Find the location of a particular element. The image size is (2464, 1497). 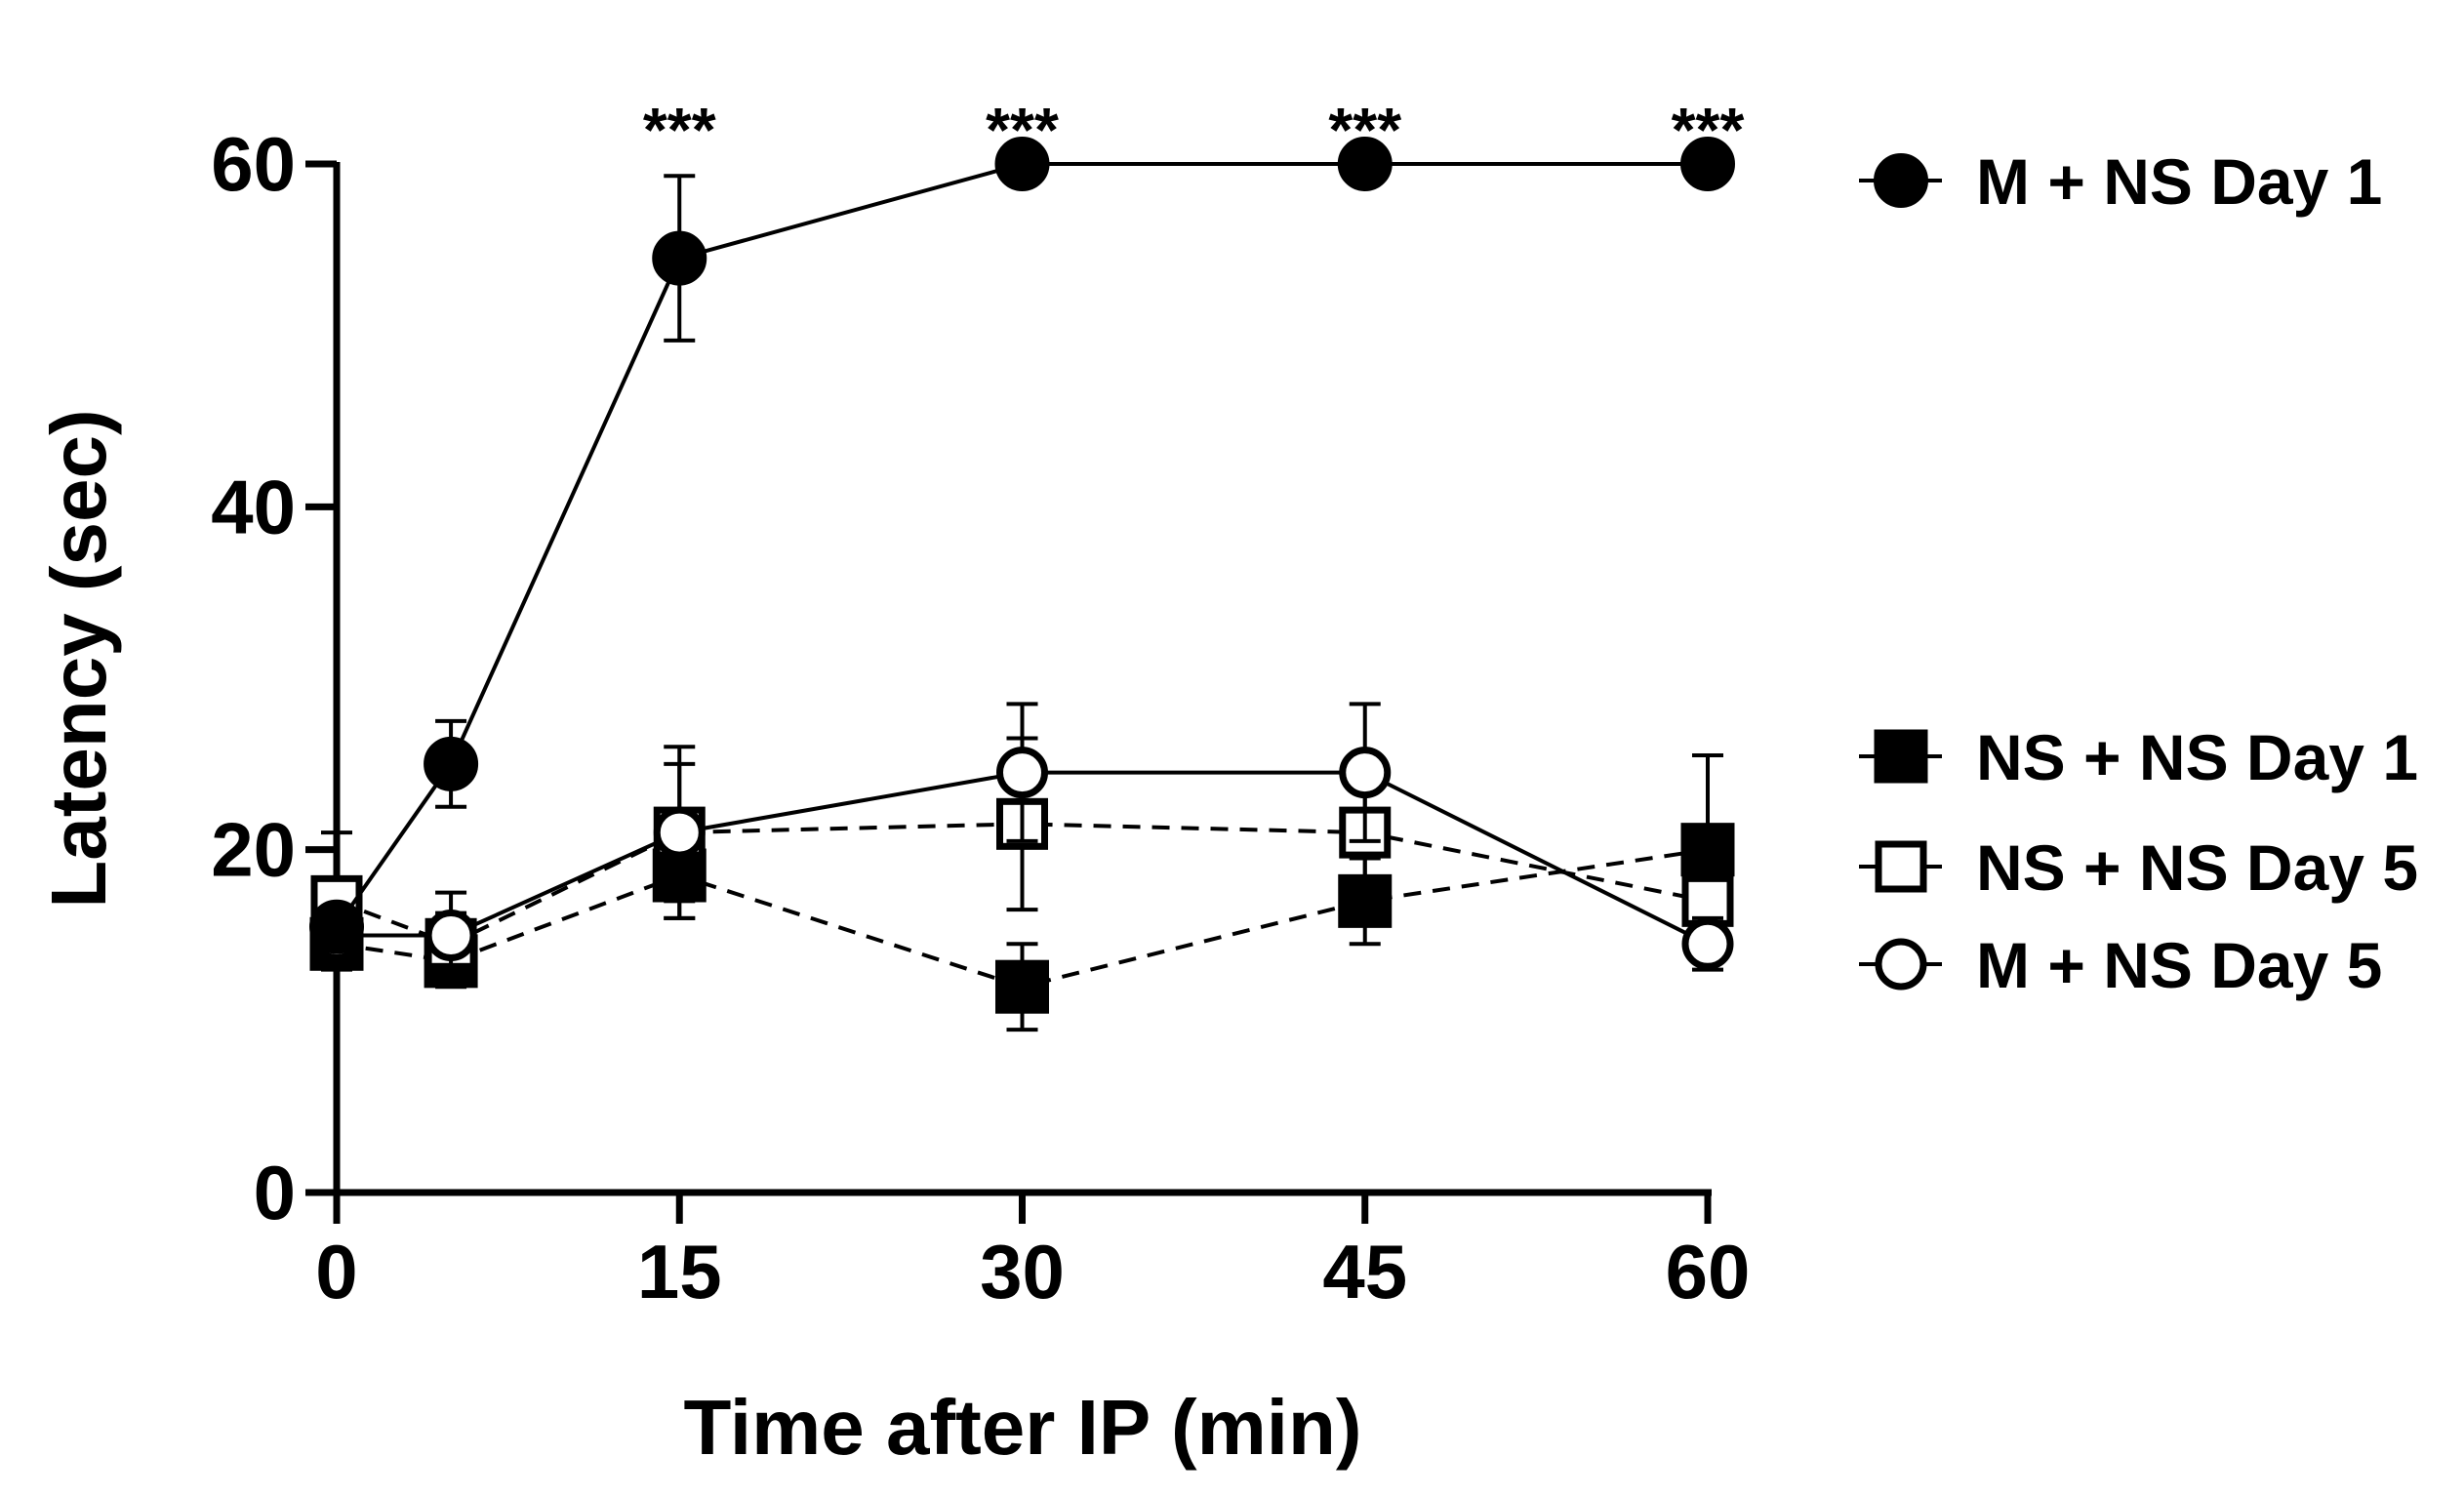

y-tick-label: 20 is located at coordinates (253, 850).